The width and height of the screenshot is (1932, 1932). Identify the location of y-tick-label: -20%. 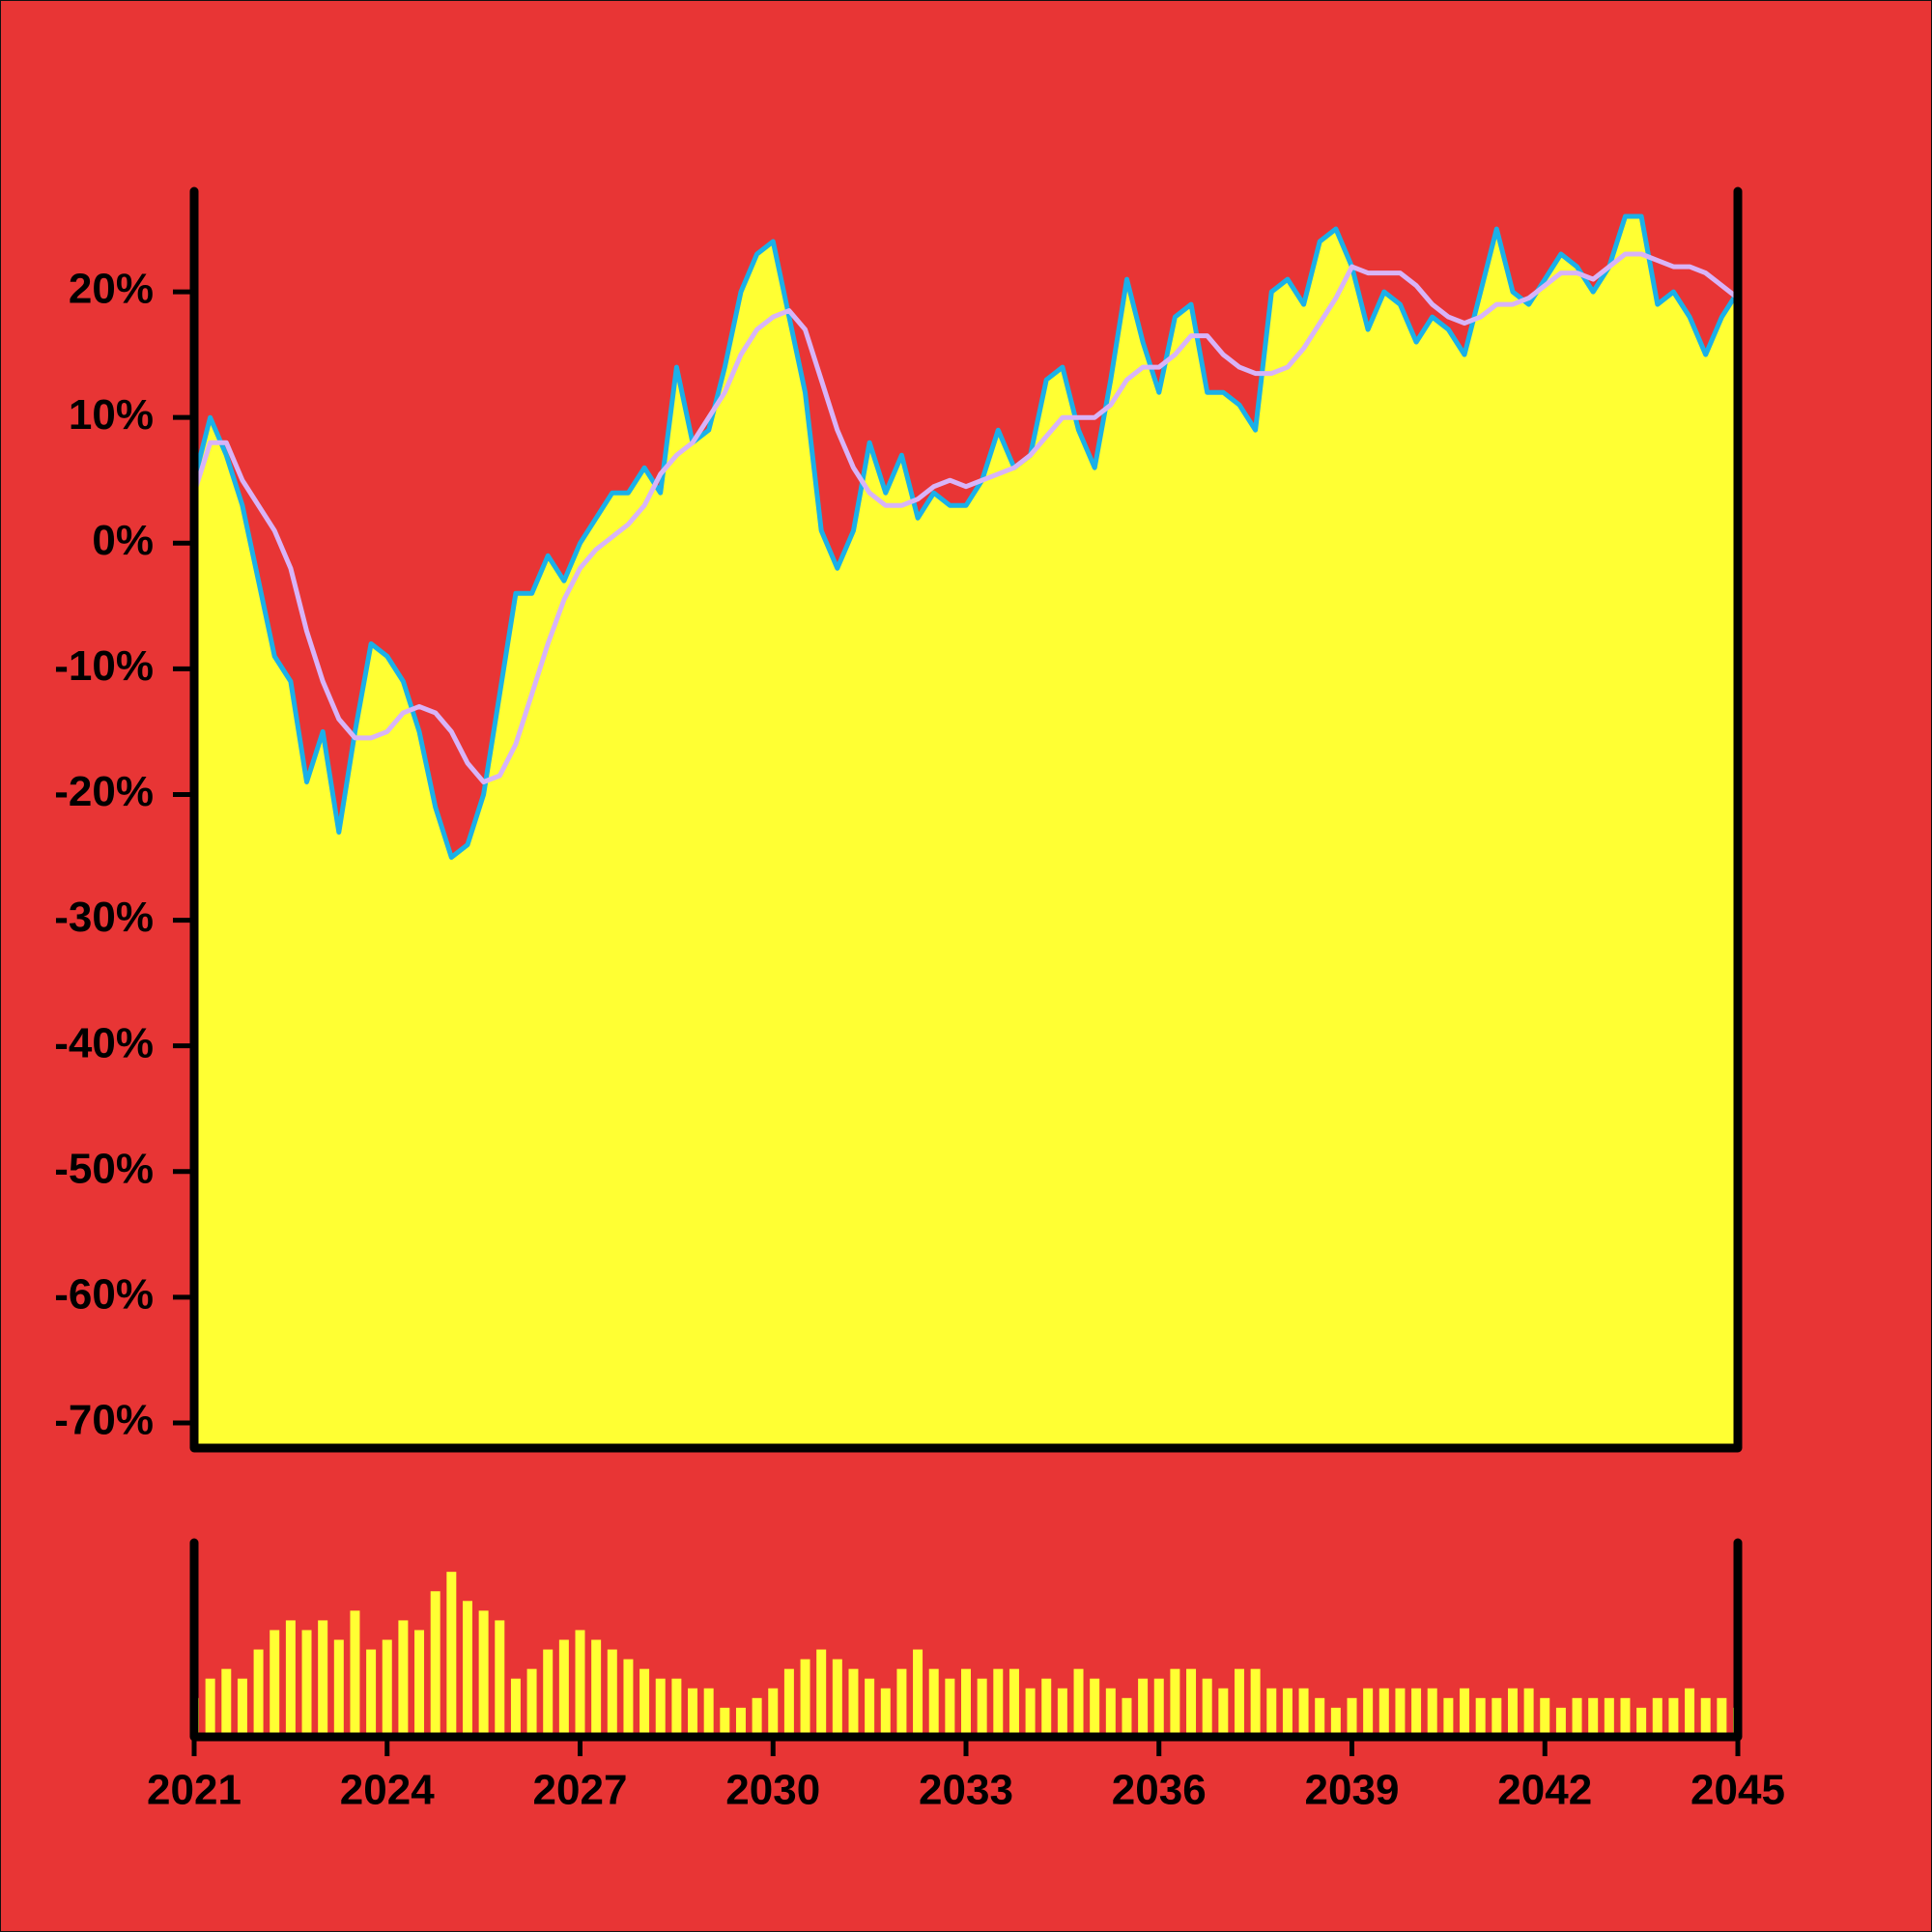
(104, 791).